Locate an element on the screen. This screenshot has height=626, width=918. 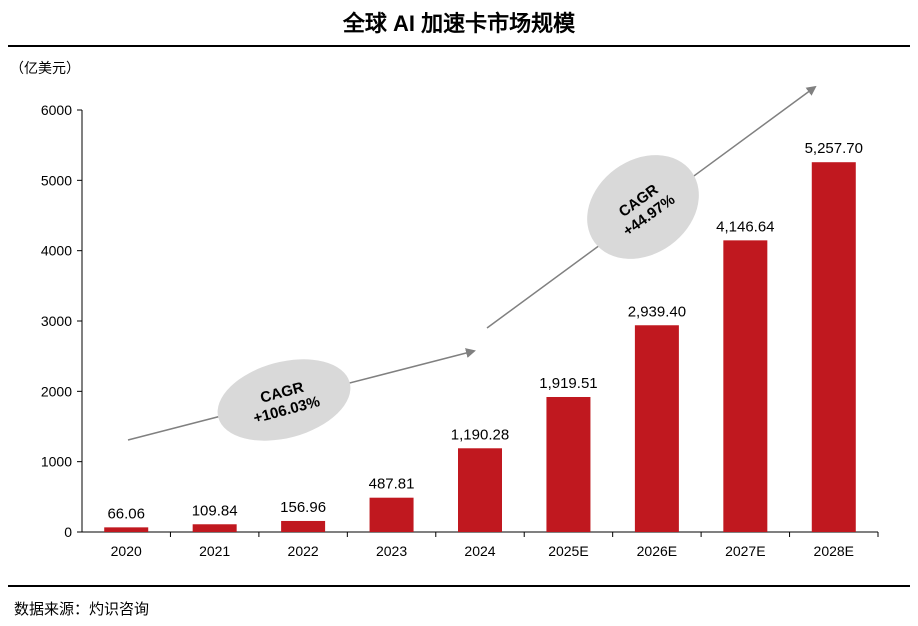
chart-title: 全球 AI 加速卡市场规模 is located at coordinates (459, 23).